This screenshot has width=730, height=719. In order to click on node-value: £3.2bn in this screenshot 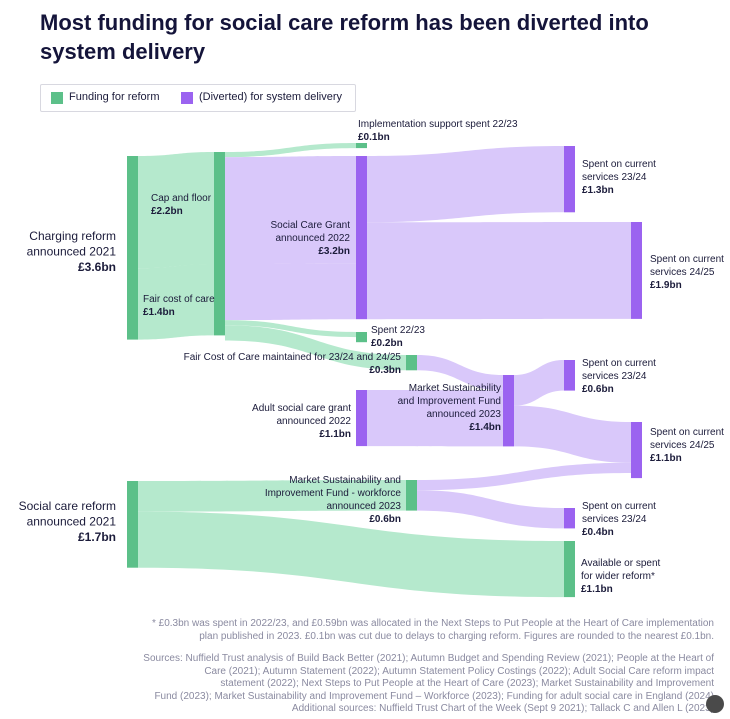, I will do `click(334, 251)`.